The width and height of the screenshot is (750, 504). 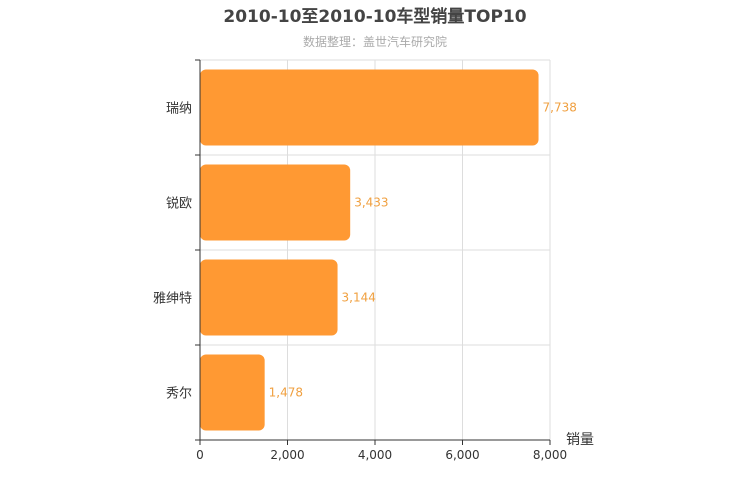 I want to click on bar-value-label: 1,478, so click(x=286, y=393).